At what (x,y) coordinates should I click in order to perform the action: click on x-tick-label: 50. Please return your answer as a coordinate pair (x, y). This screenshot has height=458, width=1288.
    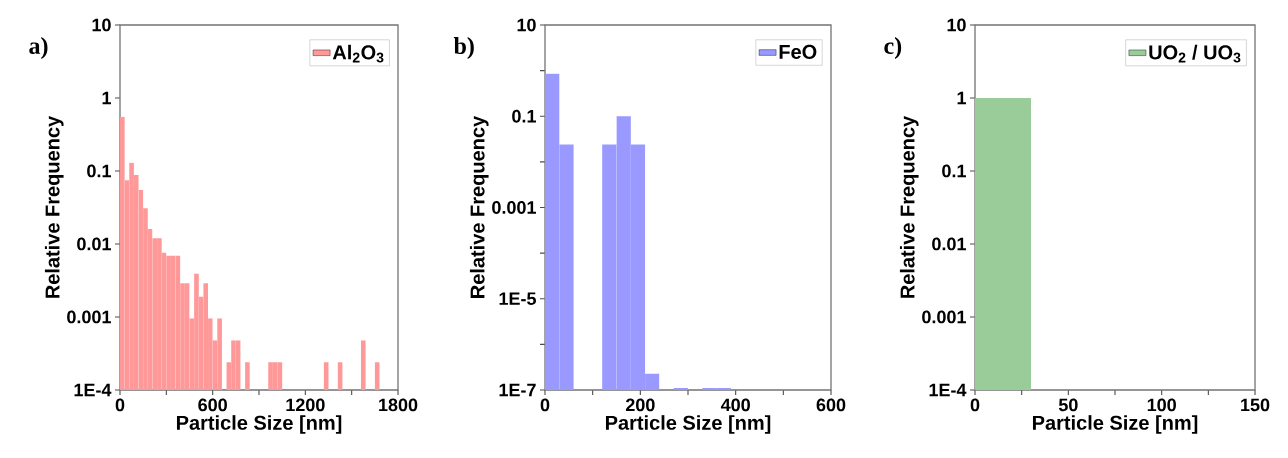
    Looking at the image, I should click on (1068, 405).